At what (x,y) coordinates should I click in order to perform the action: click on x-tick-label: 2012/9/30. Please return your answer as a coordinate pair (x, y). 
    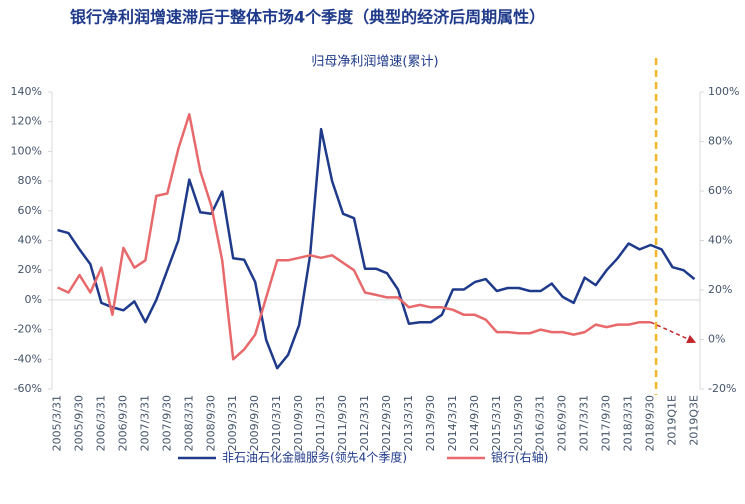
    Looking at the image, I should click on (386, 423).